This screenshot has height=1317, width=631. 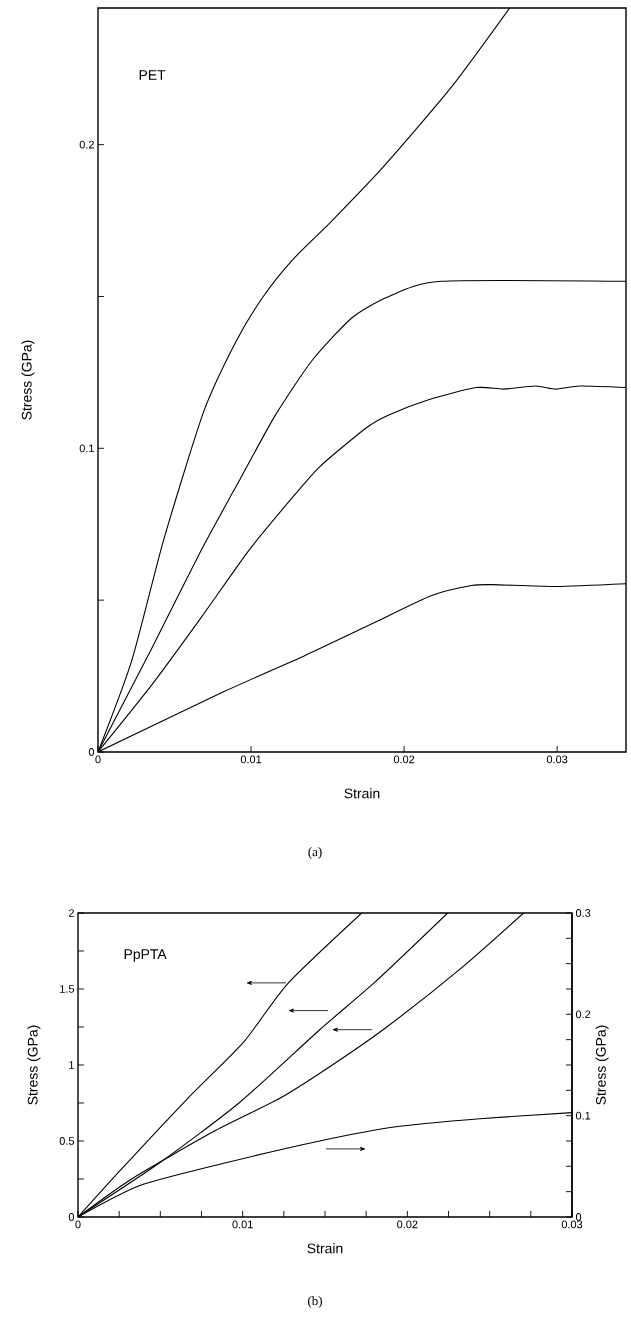 I want to click on y-tick-label: 0.1, so click(x=86, y=448).